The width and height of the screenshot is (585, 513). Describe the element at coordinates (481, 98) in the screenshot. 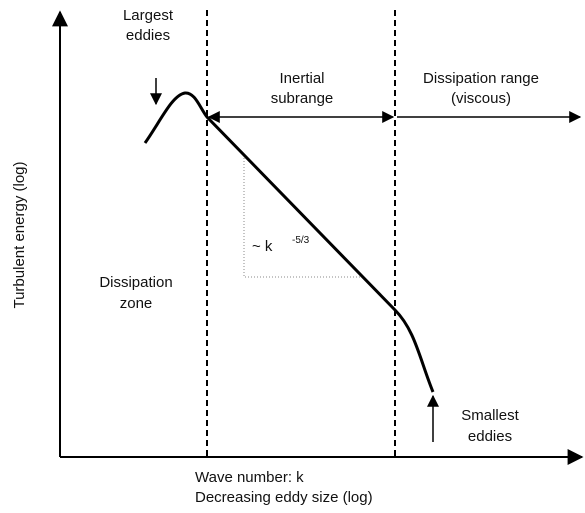

I see `label: (viscous)` at that location.